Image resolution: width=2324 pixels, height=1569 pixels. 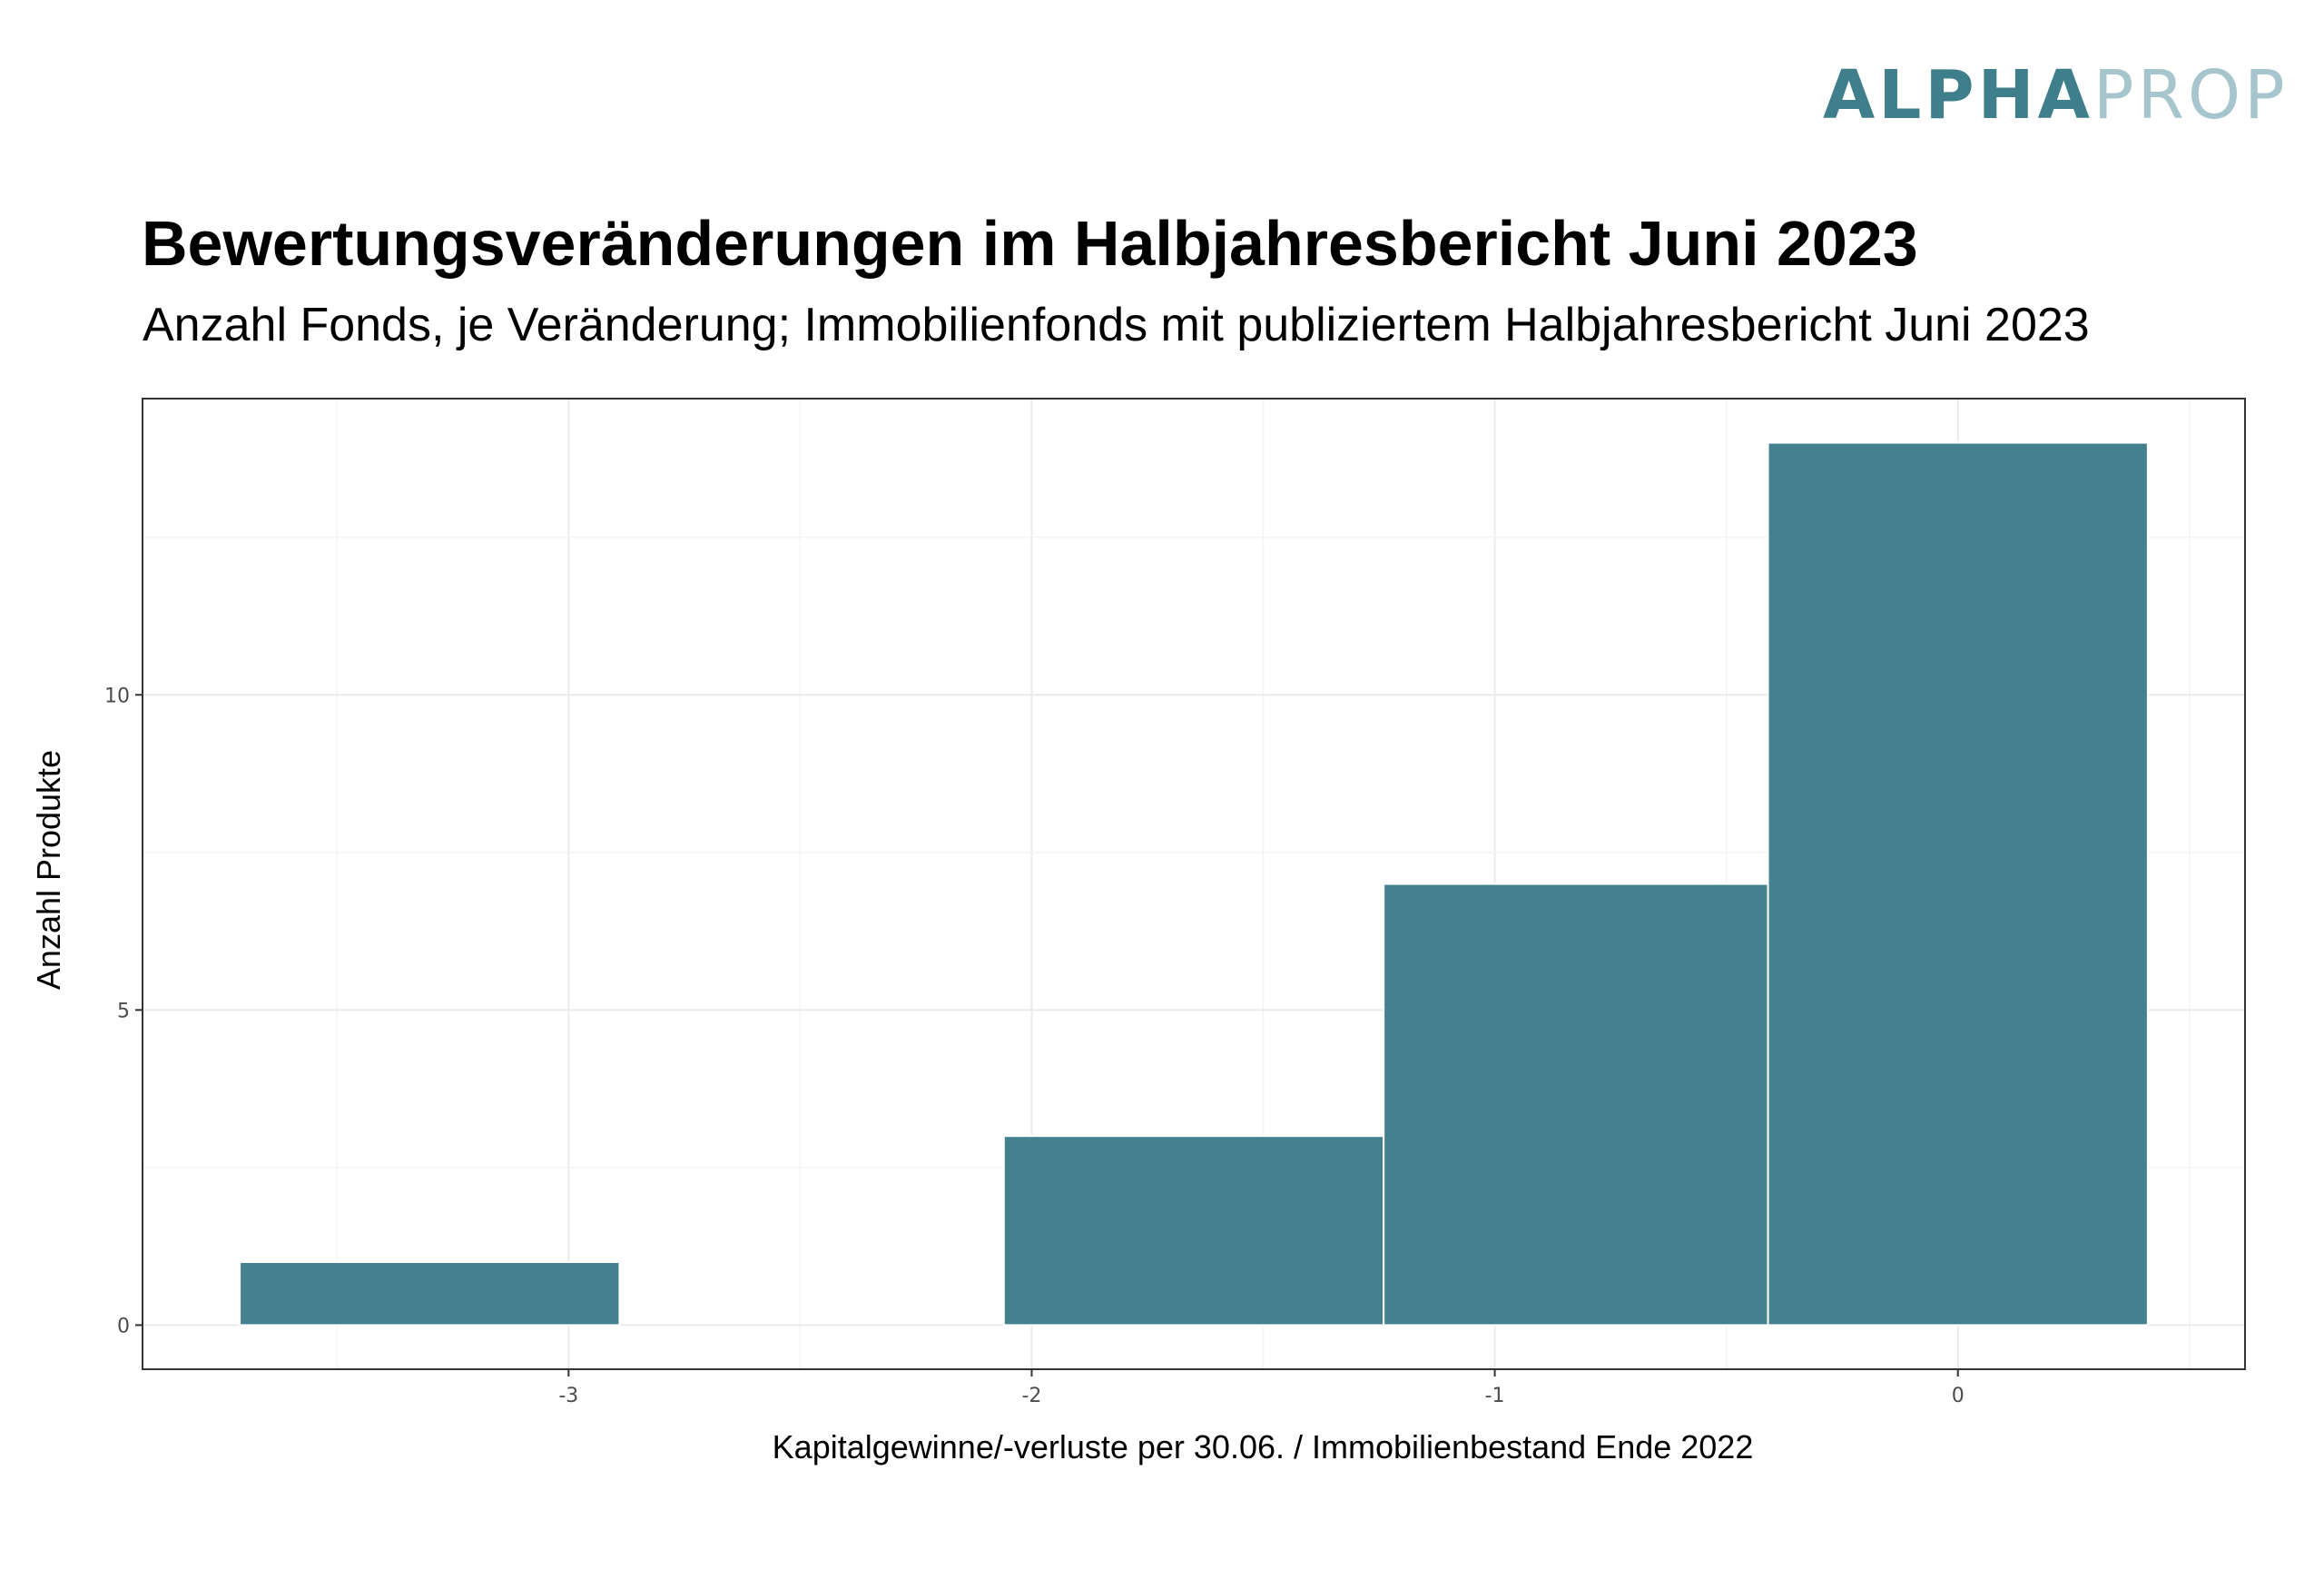 I want to click on x-tick-label: -3, so click(x=568, y=1396).